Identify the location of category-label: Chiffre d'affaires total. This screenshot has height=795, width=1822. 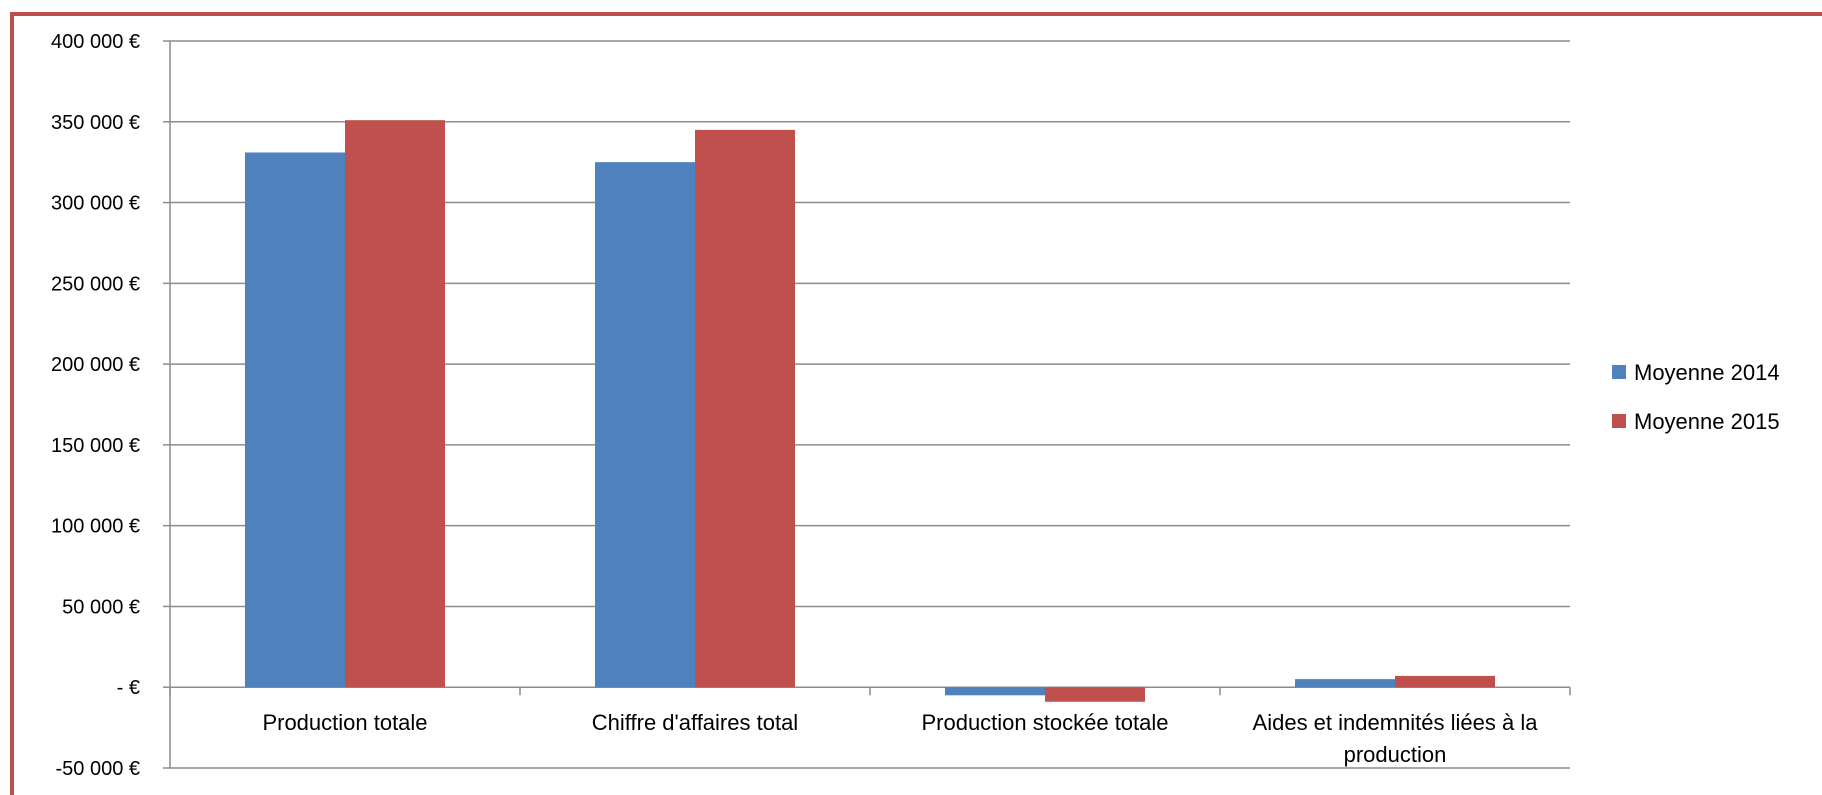
(695, 722).